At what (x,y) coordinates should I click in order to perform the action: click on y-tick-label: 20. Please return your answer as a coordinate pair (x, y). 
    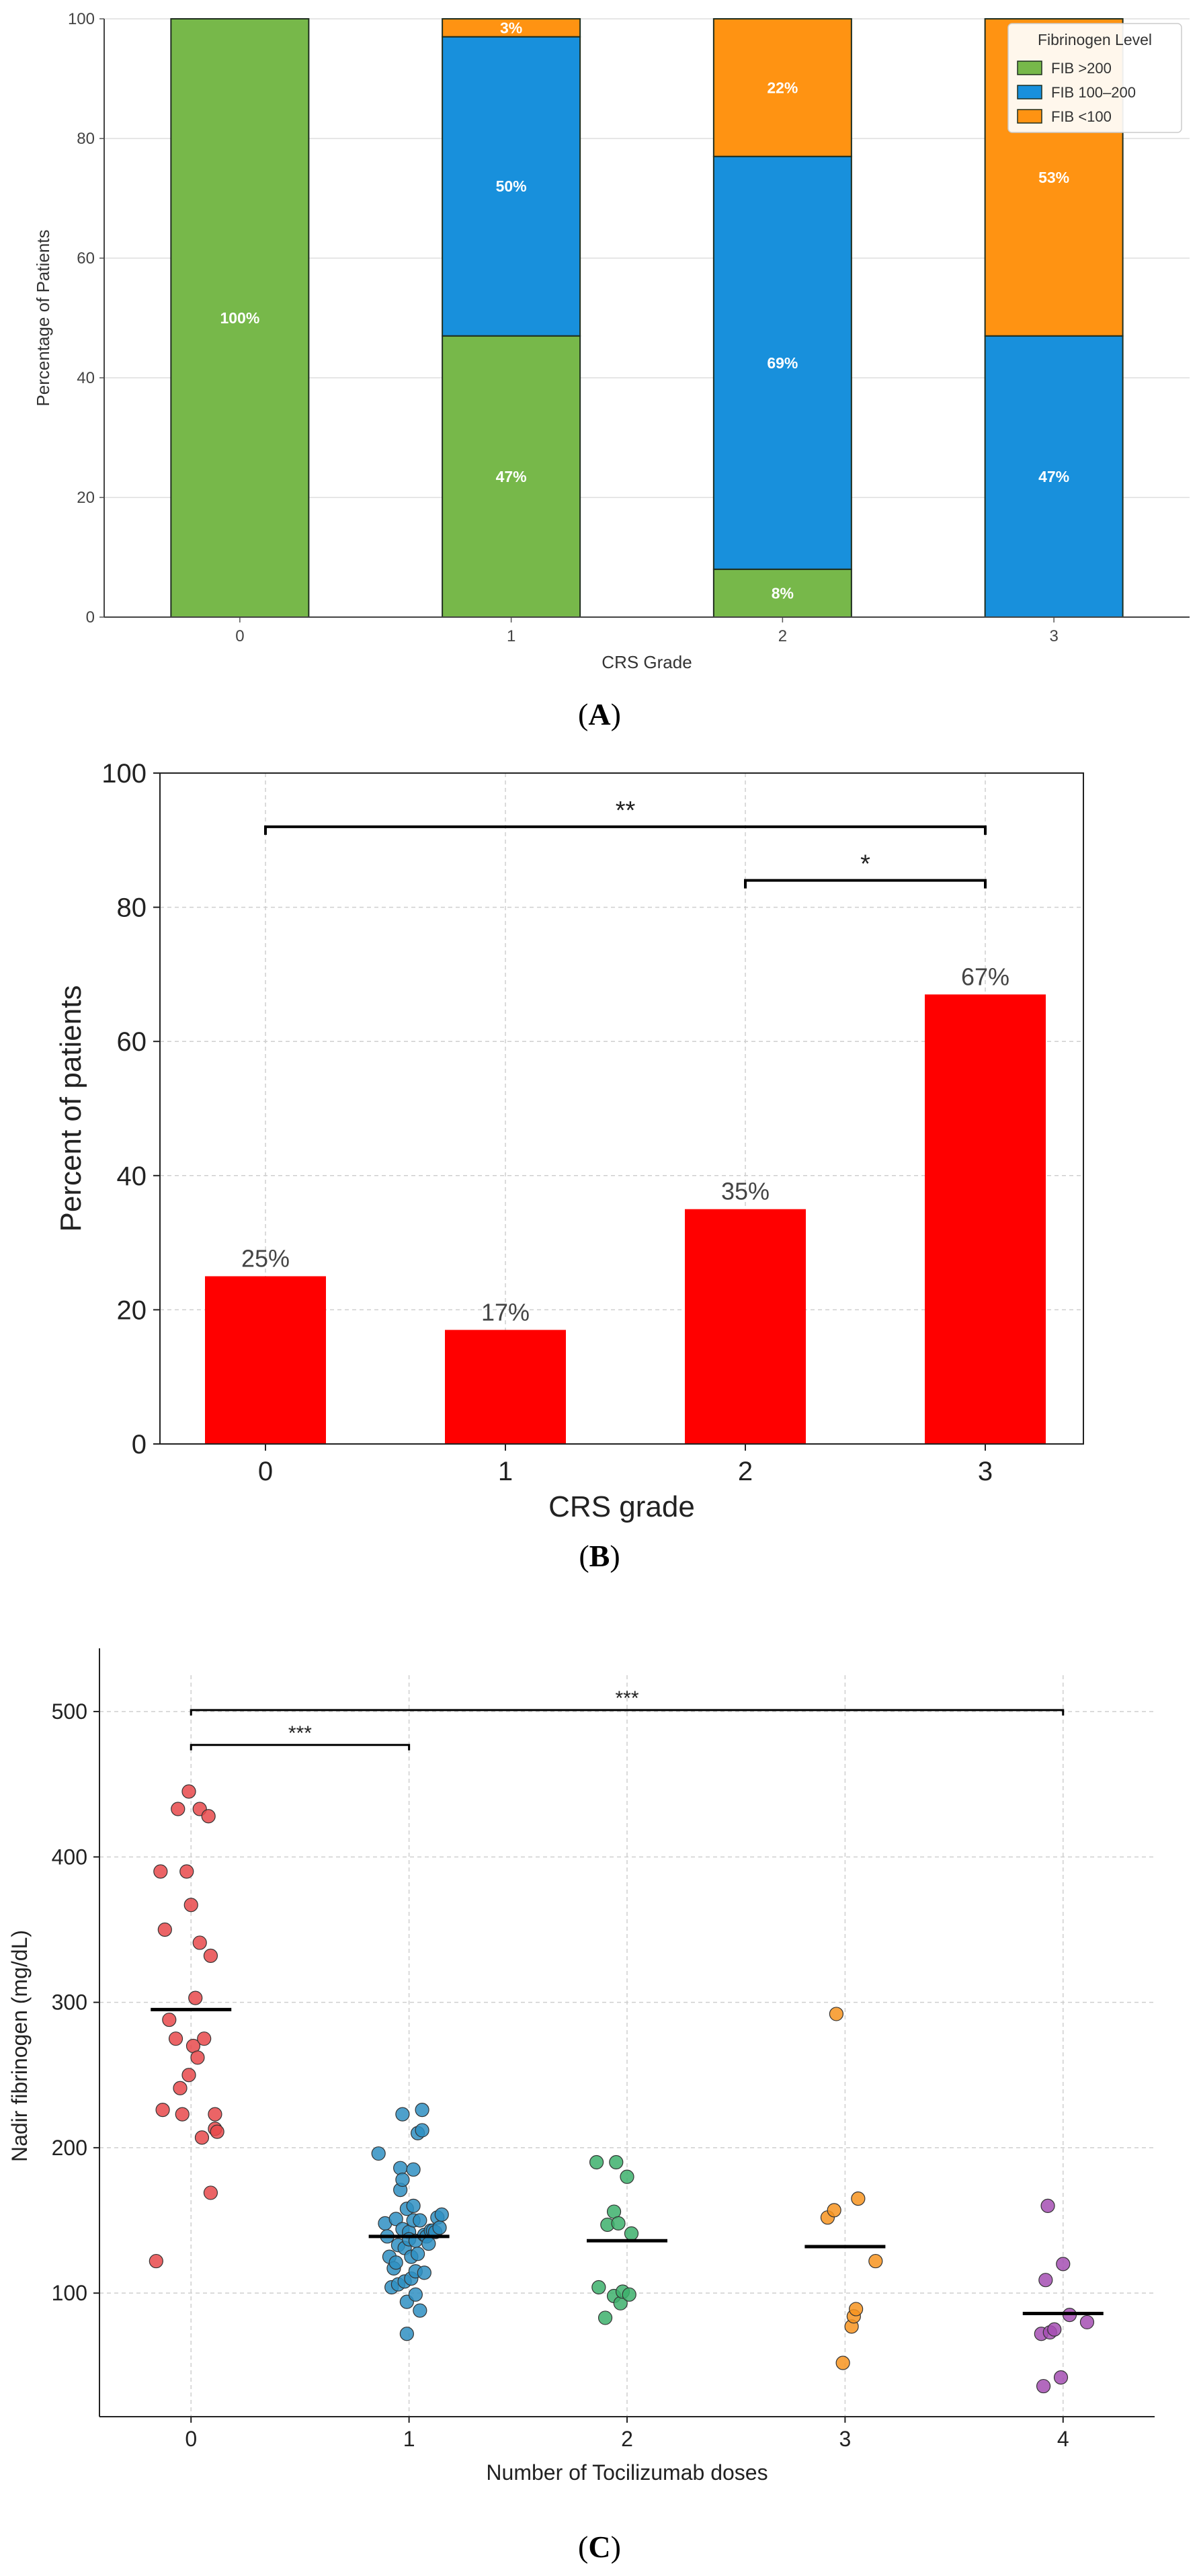
    Looking at the image, I should click on (86, 498).